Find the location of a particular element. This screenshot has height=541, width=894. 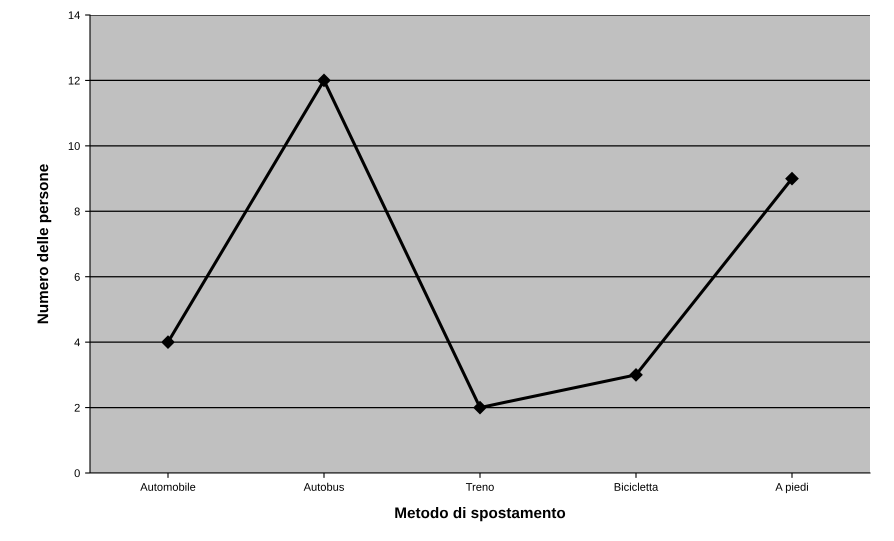

y-tick-label: 10 is located at coordinates (74, 146).